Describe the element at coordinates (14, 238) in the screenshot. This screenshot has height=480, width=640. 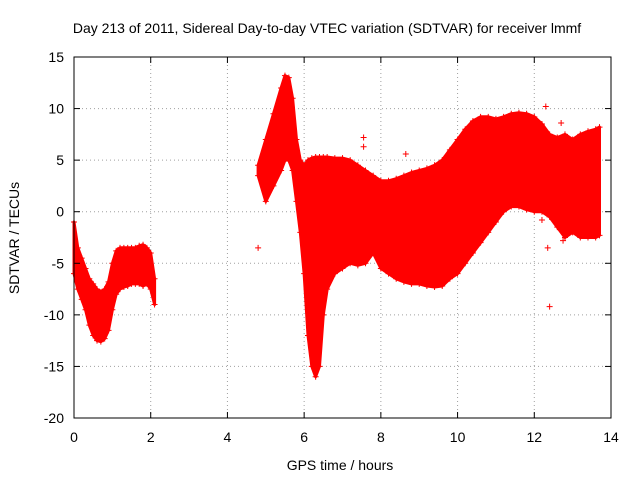
I see `y-axis-label: SDTVAR / TECUs` at that location.